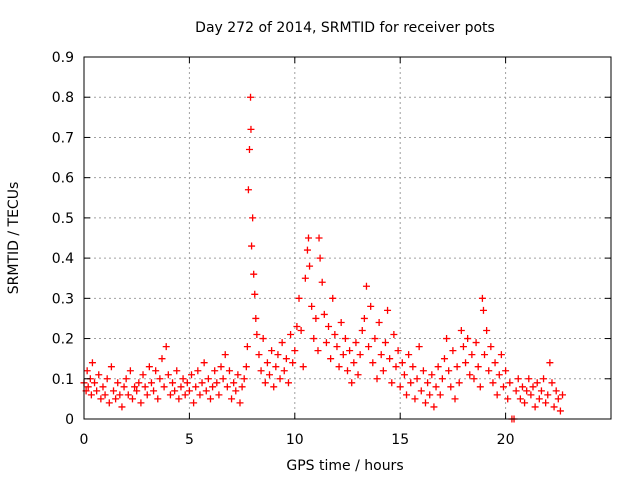 The image size is (640, 480). Describe the element at coordinates (400, 440) in the screenshot. I see `x-tick-label: 15` at that location.